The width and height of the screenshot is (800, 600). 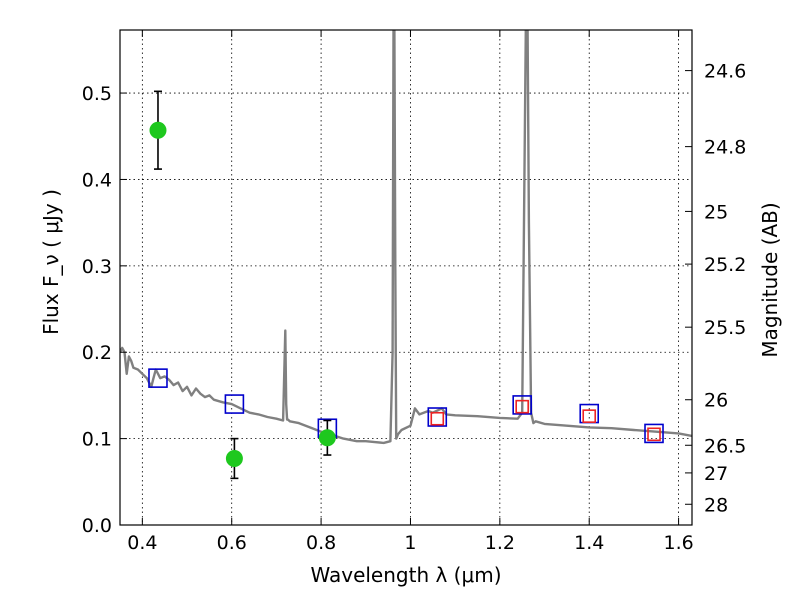 What do you see at coordinates (97, 526) in the screenshot?
I see `y-tick-label: 0.0` at bounding box center [97, 526].